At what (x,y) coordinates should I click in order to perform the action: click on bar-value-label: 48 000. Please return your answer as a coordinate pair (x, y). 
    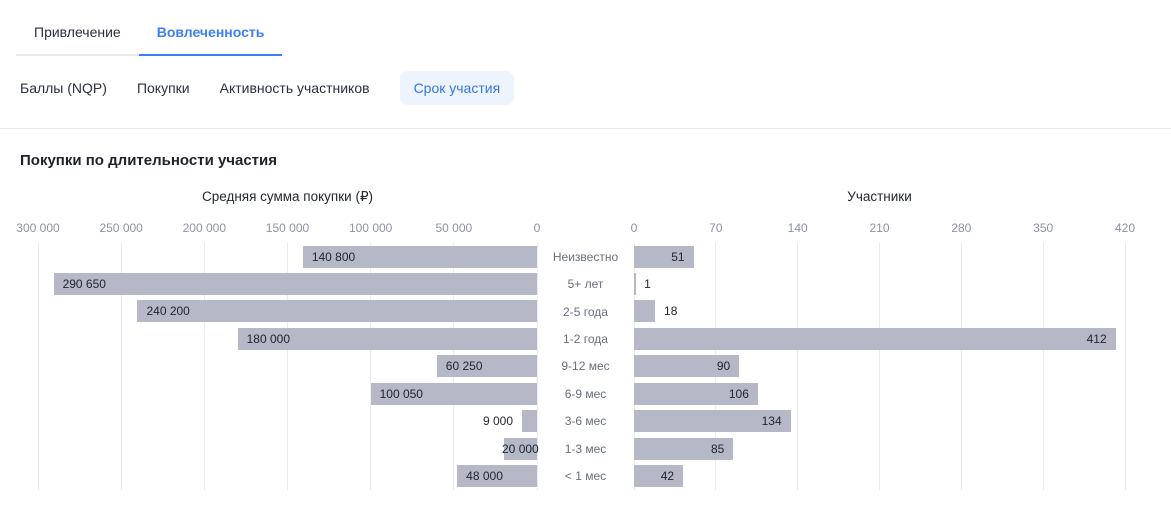
    Looking at the image, I should click on (484, 476).